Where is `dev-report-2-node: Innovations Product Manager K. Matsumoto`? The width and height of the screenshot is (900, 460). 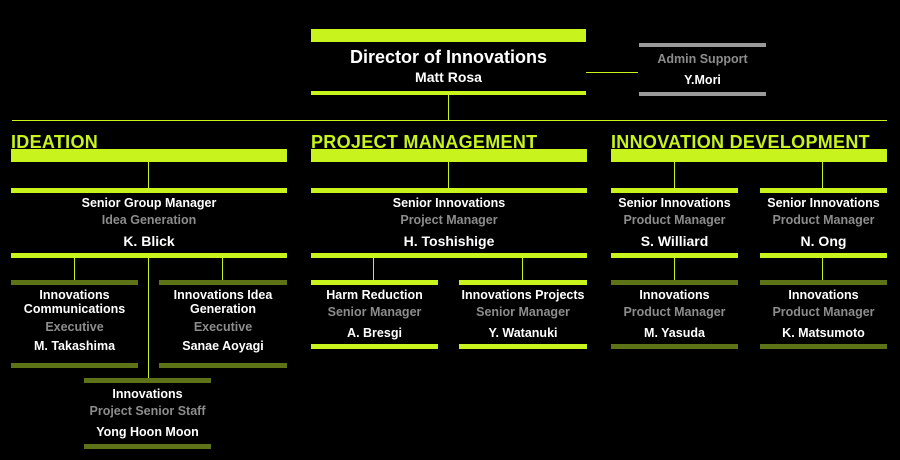 dev-report-2-node: Innovations Product Manager K. Matsumoto is located at coordinates (823, 314).